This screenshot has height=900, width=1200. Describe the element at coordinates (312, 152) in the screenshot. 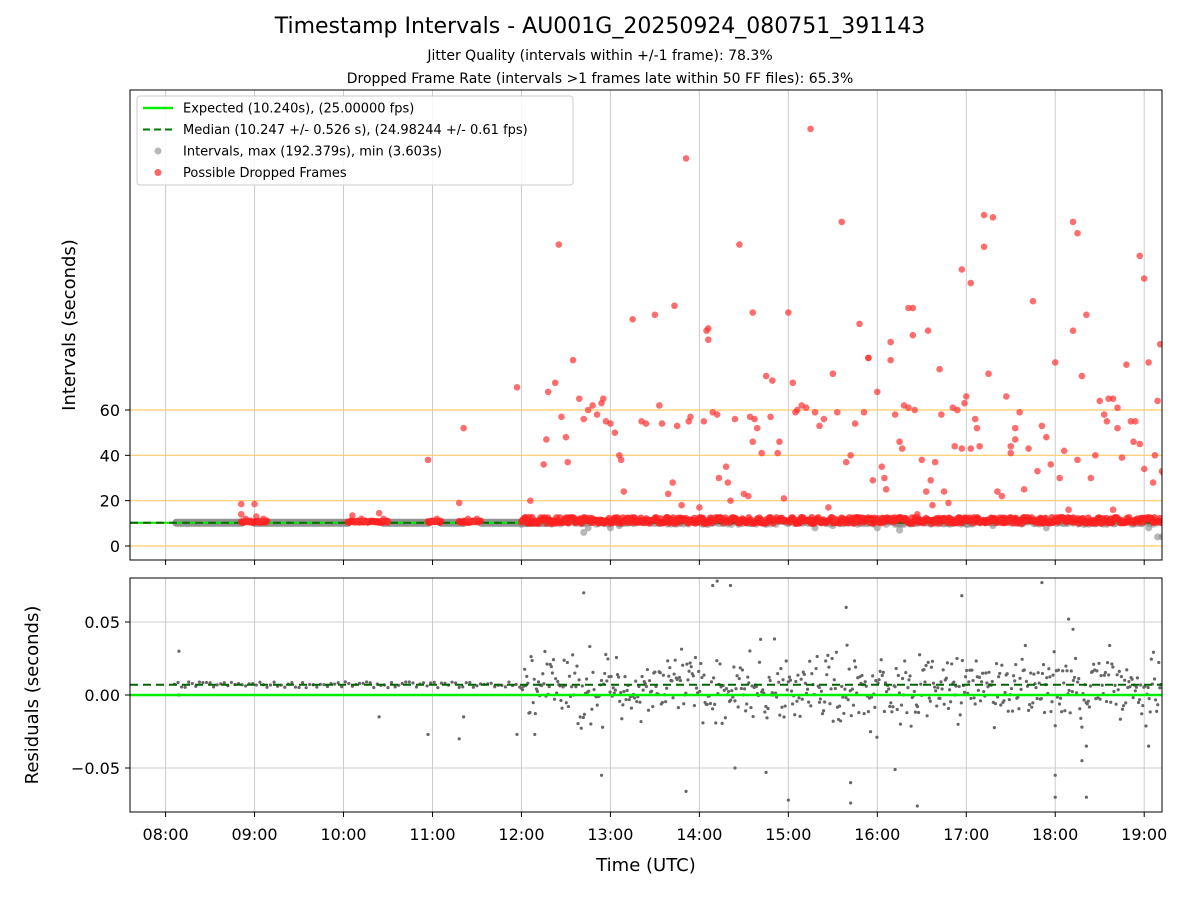

I see `legend-label: Intervals, max (192.379s), min (3.603s)` at that location.